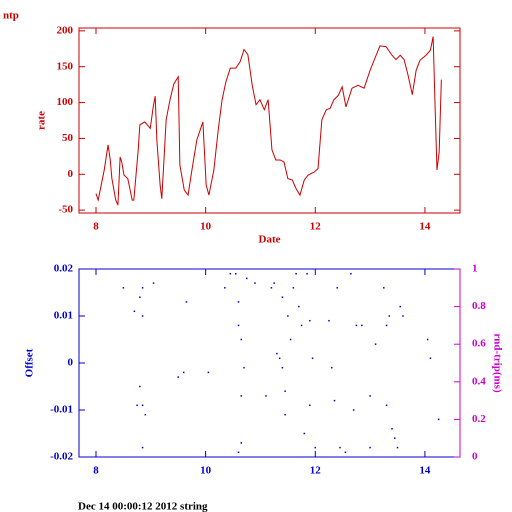 This screenshot has height=512, width=512. What do you see at coordinates (65, 102) in the screenshot?
I see `y-tick-label: 100` at bounding box center [65, 102].